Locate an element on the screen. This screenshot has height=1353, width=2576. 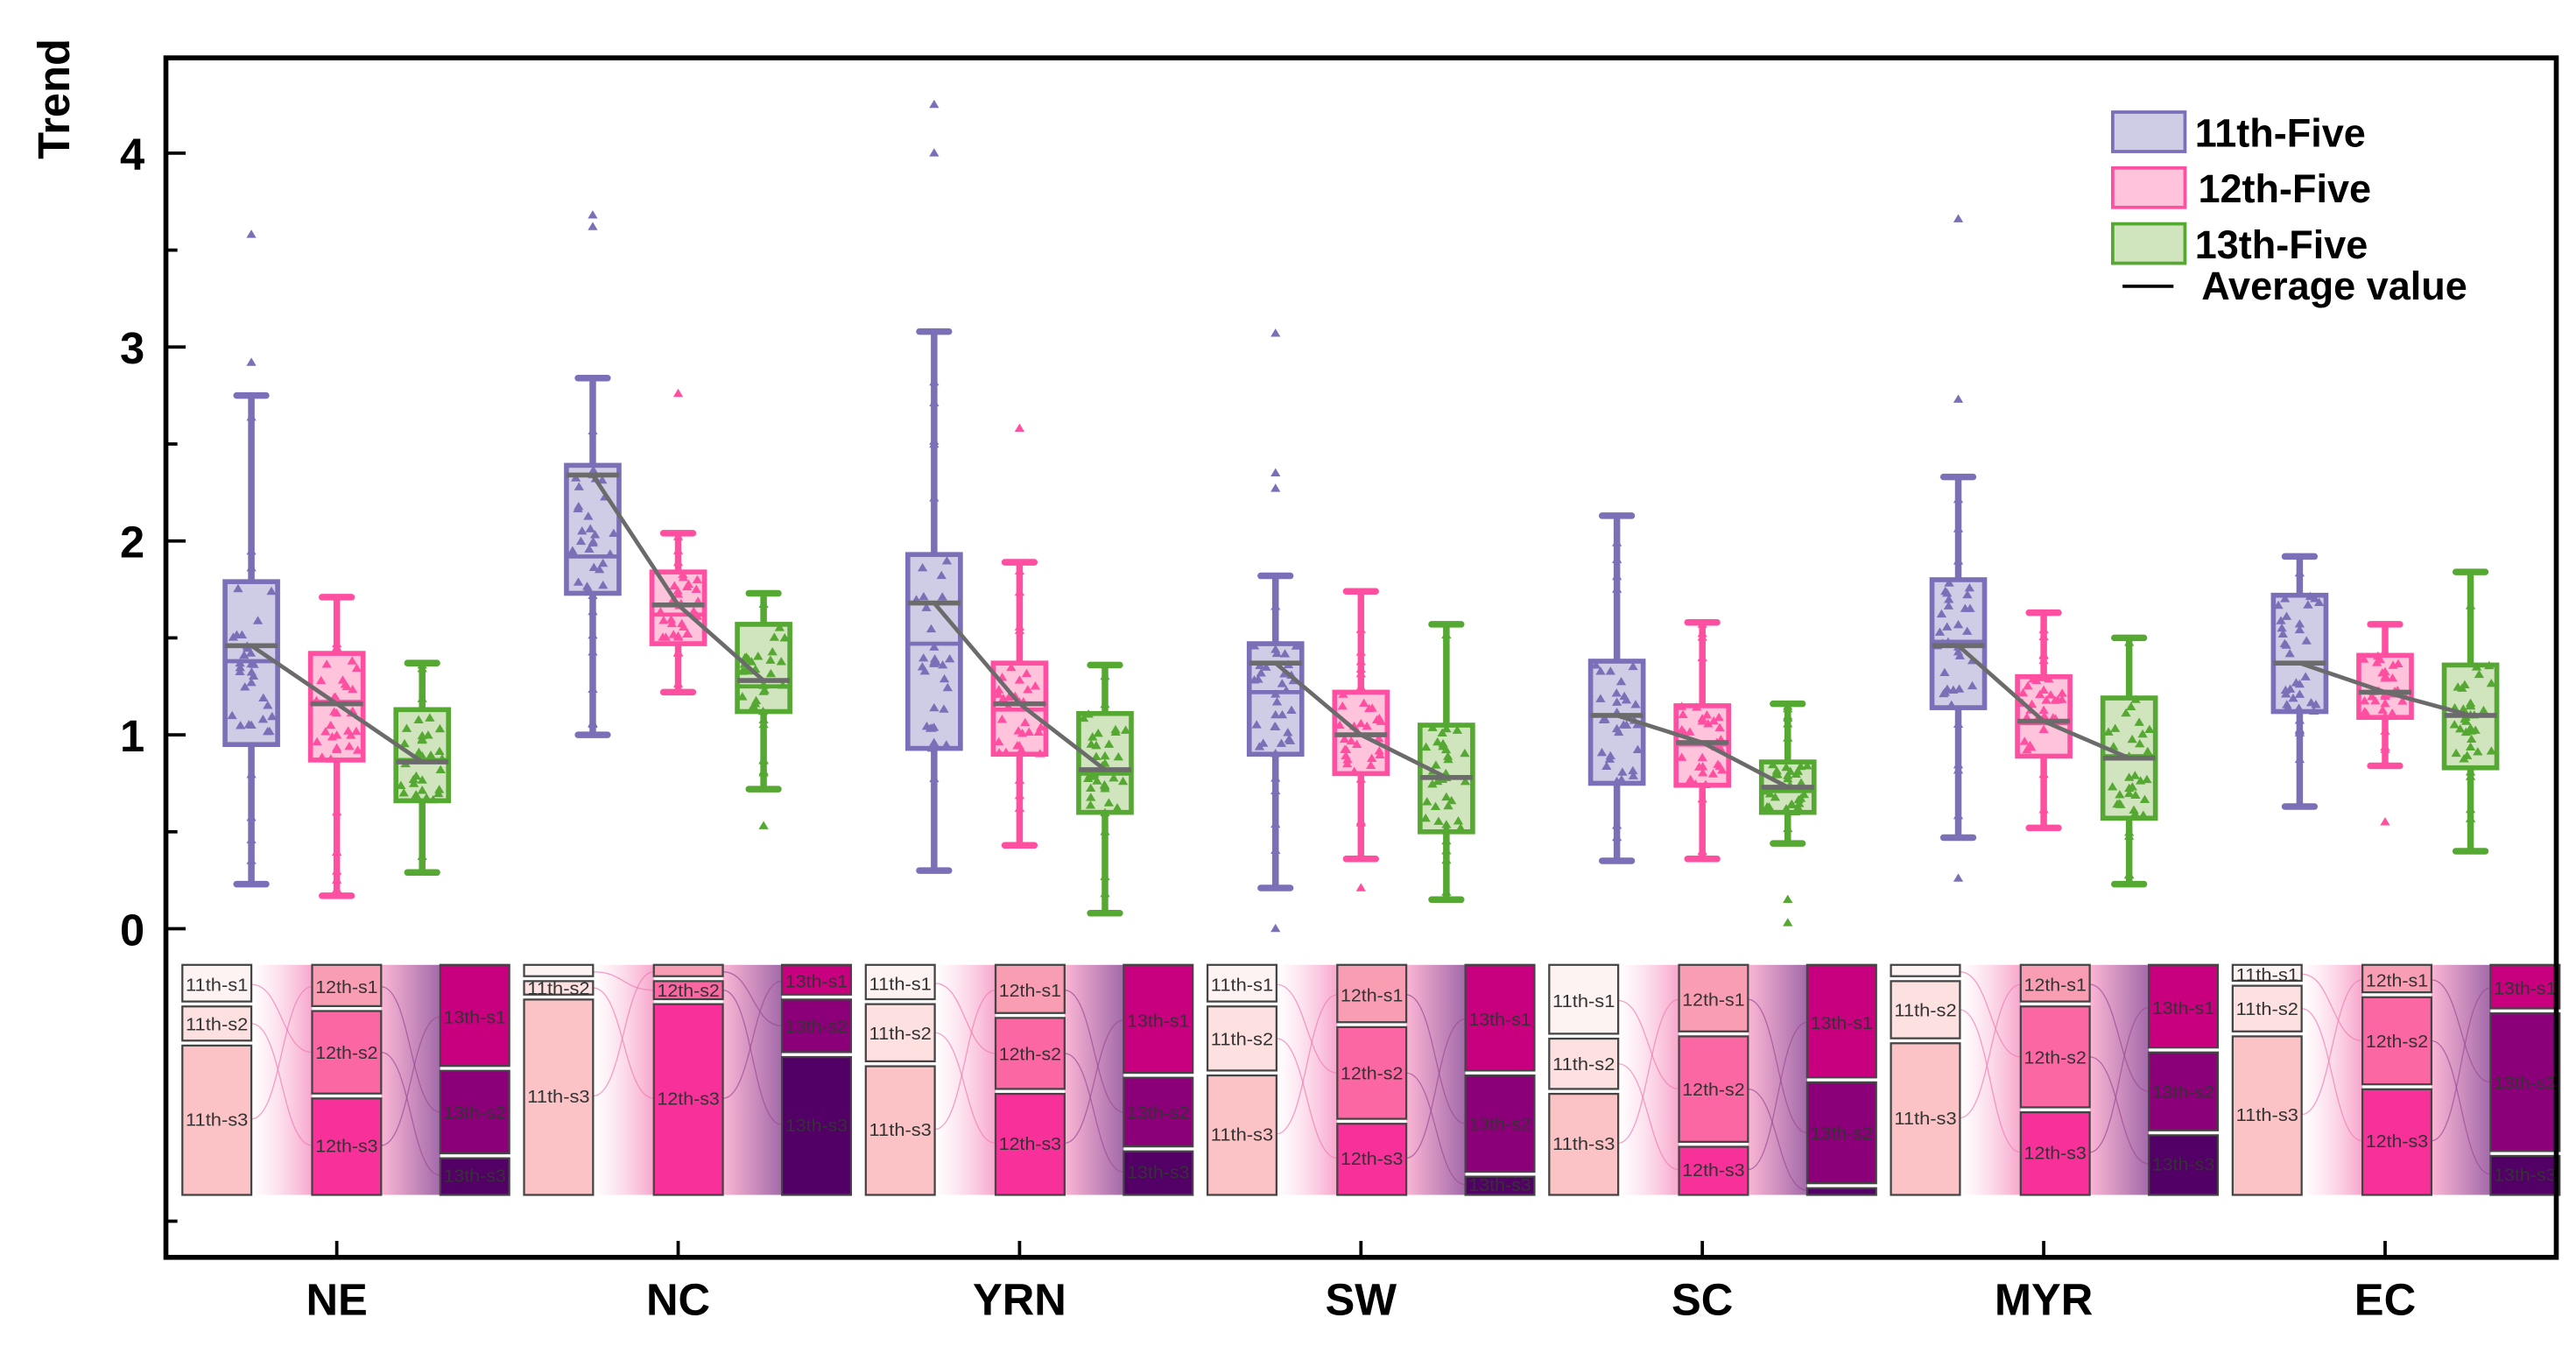
alluvial-node-13th-s1 is located at coordinates (816, 979).